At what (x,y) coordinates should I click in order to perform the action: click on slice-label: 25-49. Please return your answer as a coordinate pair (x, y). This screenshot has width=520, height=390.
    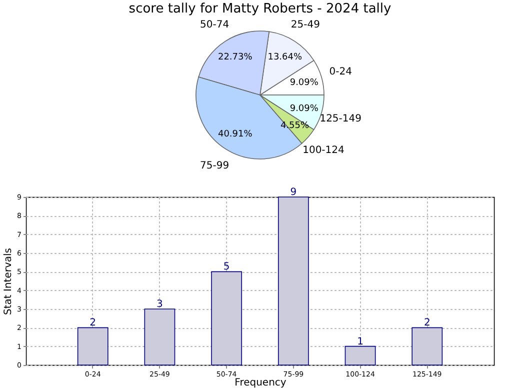
    Looking at the image, I should click on (305, 24).